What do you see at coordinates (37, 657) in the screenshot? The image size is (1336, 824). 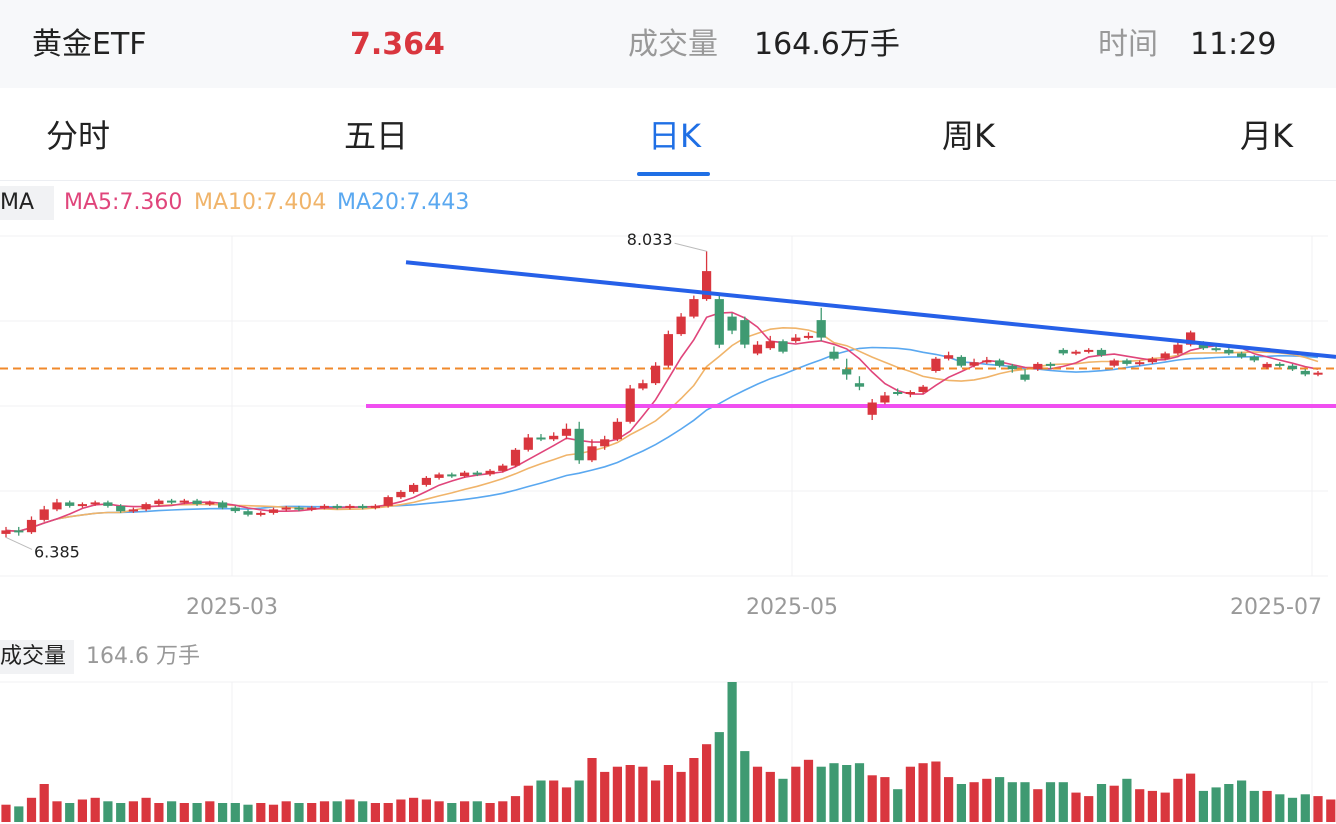 I see `volume-tag: 成交量` at bounding box center [37, 657].